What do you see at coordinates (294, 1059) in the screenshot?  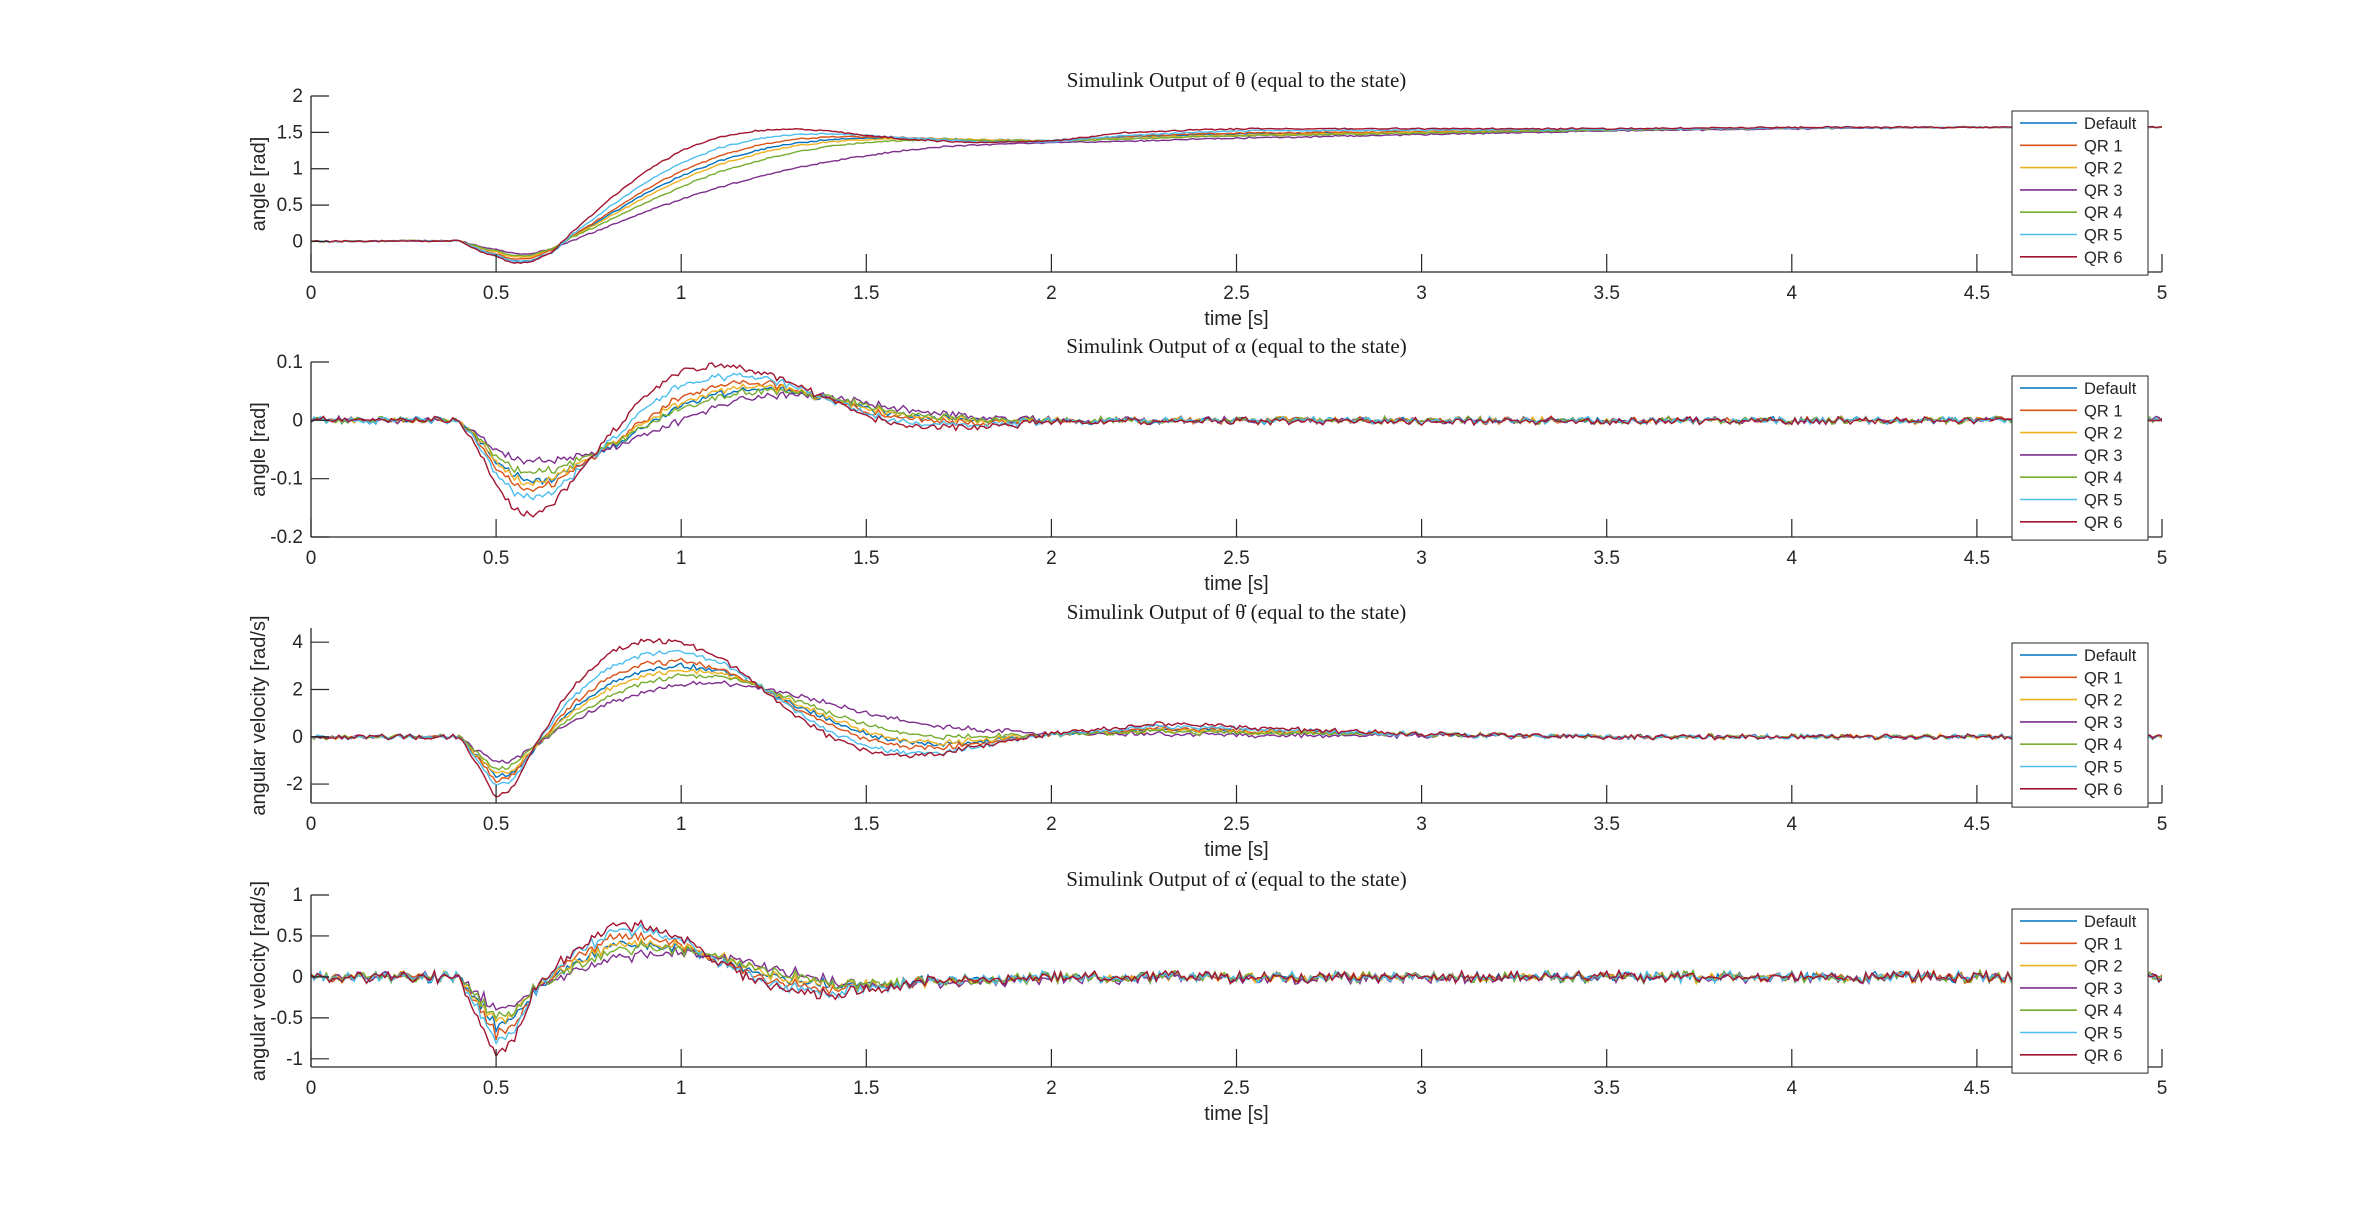 I see `y-tick-label: -1` at bounding box center [294, 1059].